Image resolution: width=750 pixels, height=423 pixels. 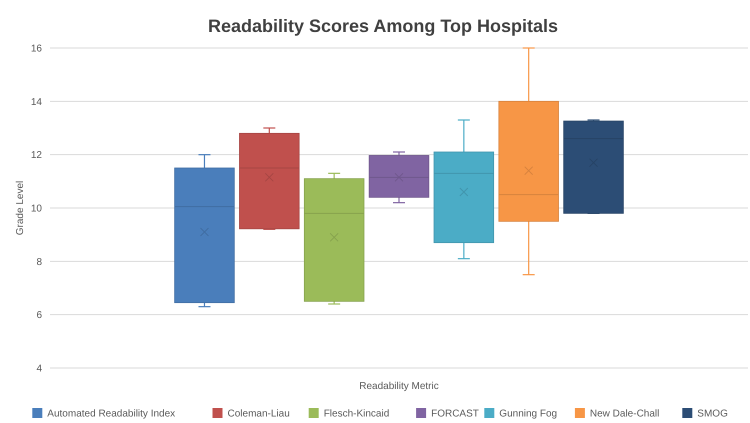 What do you see at coordinates (455, 414) in the screenshot?
I see `legend-label: FORCAST` at bounding box center [455, 414].